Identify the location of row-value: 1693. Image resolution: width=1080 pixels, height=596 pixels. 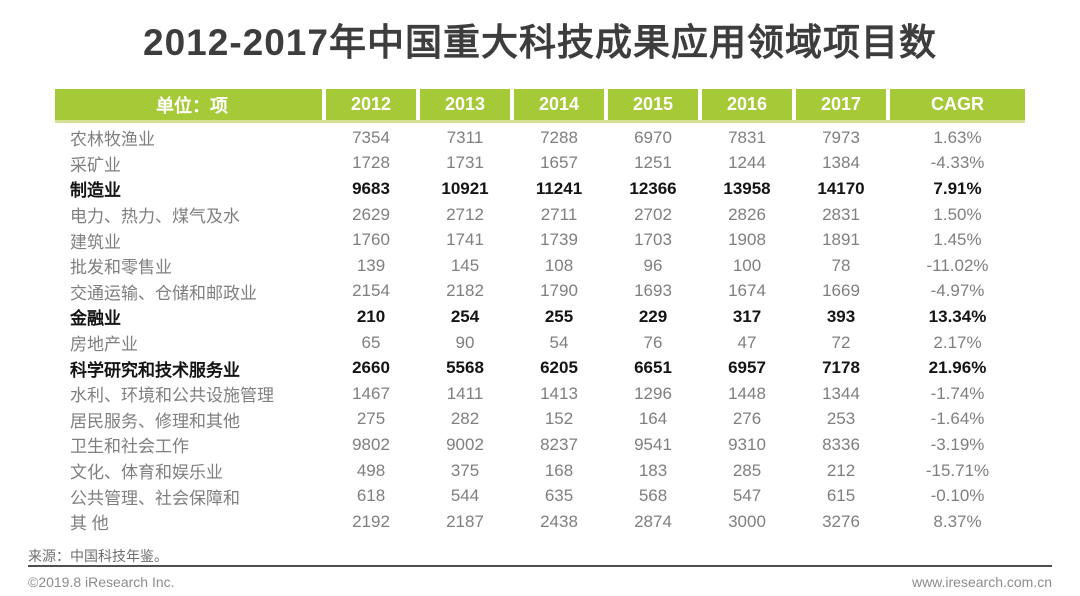
(653, 291).